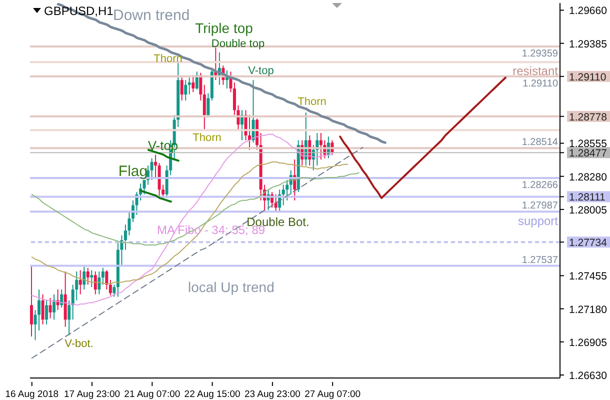  What do you see at coordinates (588, 310) in the screenshot?
I see `y-tick-label: 1.27180` at bounding box center [588, 310].